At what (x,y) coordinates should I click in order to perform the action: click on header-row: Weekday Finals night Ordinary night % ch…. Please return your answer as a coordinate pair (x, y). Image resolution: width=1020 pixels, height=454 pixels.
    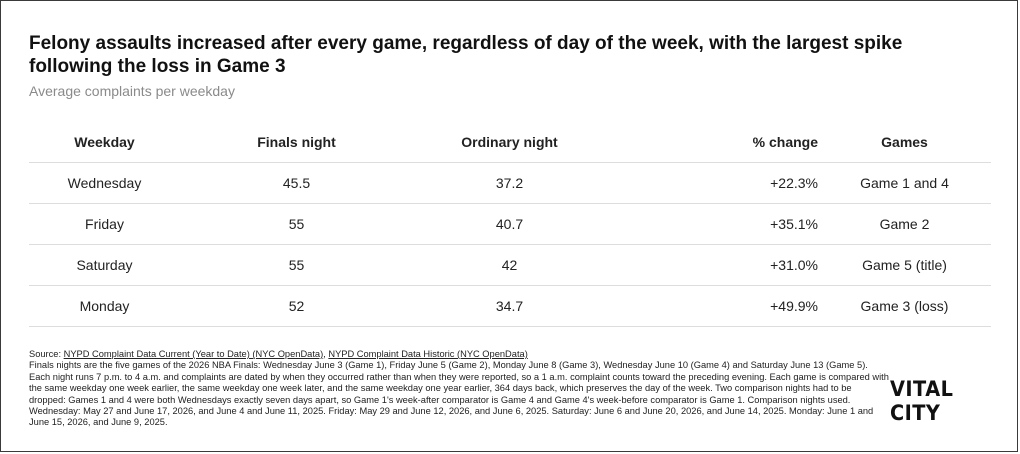
    Looking at the image, I should click on (510, 142).